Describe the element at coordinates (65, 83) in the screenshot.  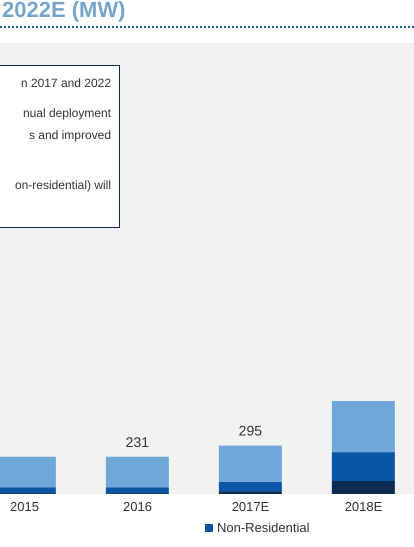
I see `text: n 2017 and 2022` at that location.